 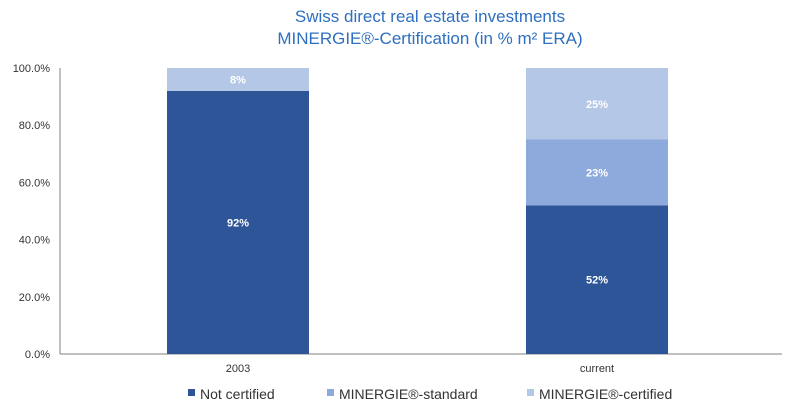 What do you see at coordinates (37, 355) in the screenshot?
I see `y-tick-label: 0.0%` at bounding box center [37, 355].